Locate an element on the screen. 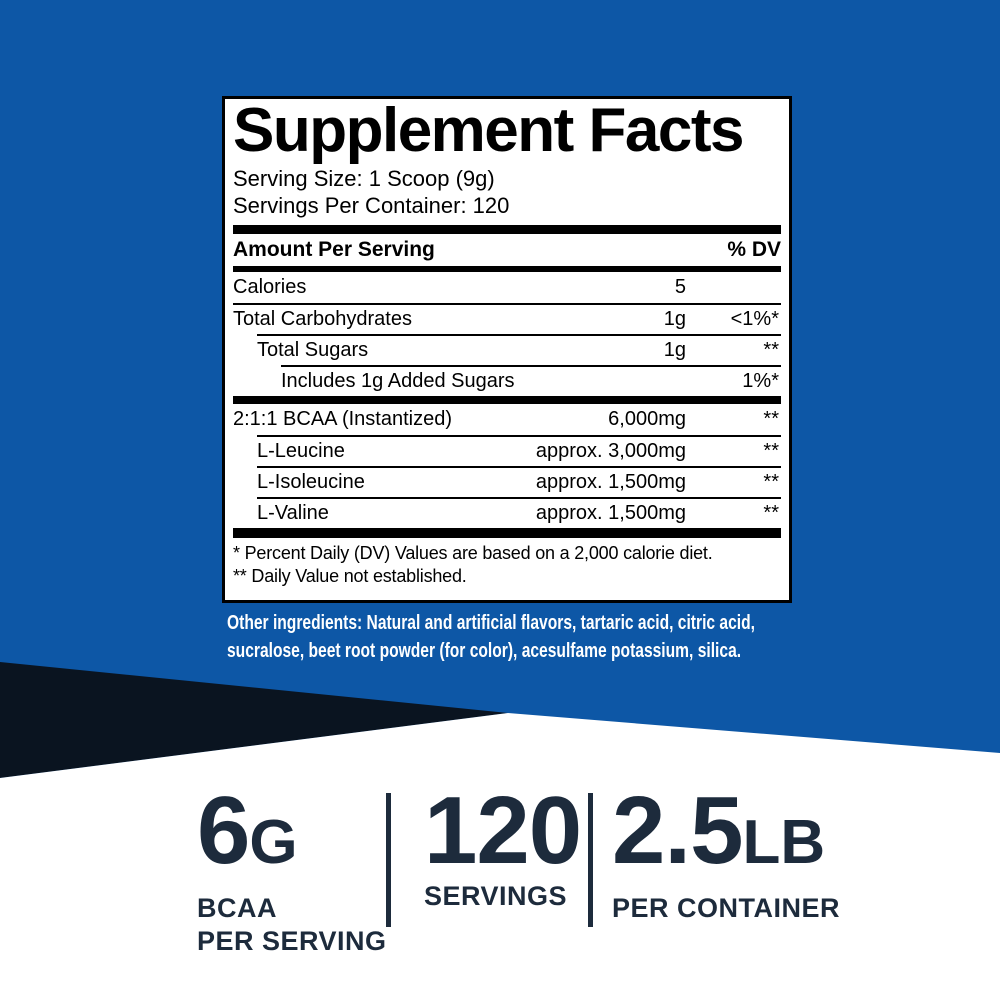  row-name: 2:1:1 BCAA (Instantized) is located at coordinates (343, 419).